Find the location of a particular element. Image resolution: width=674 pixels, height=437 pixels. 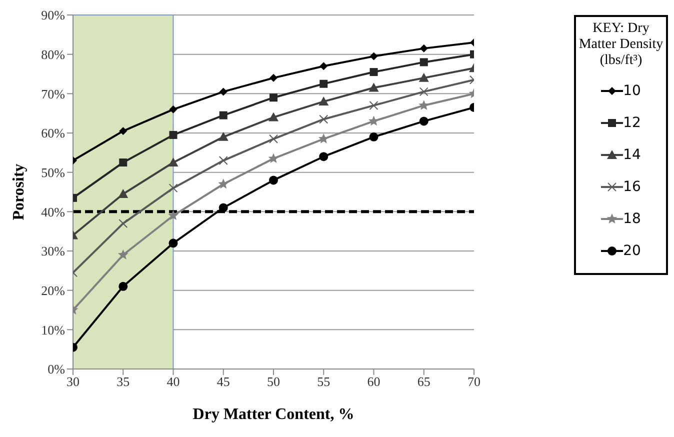

y-tick-label: 70% is located at coordinates (53, 94).